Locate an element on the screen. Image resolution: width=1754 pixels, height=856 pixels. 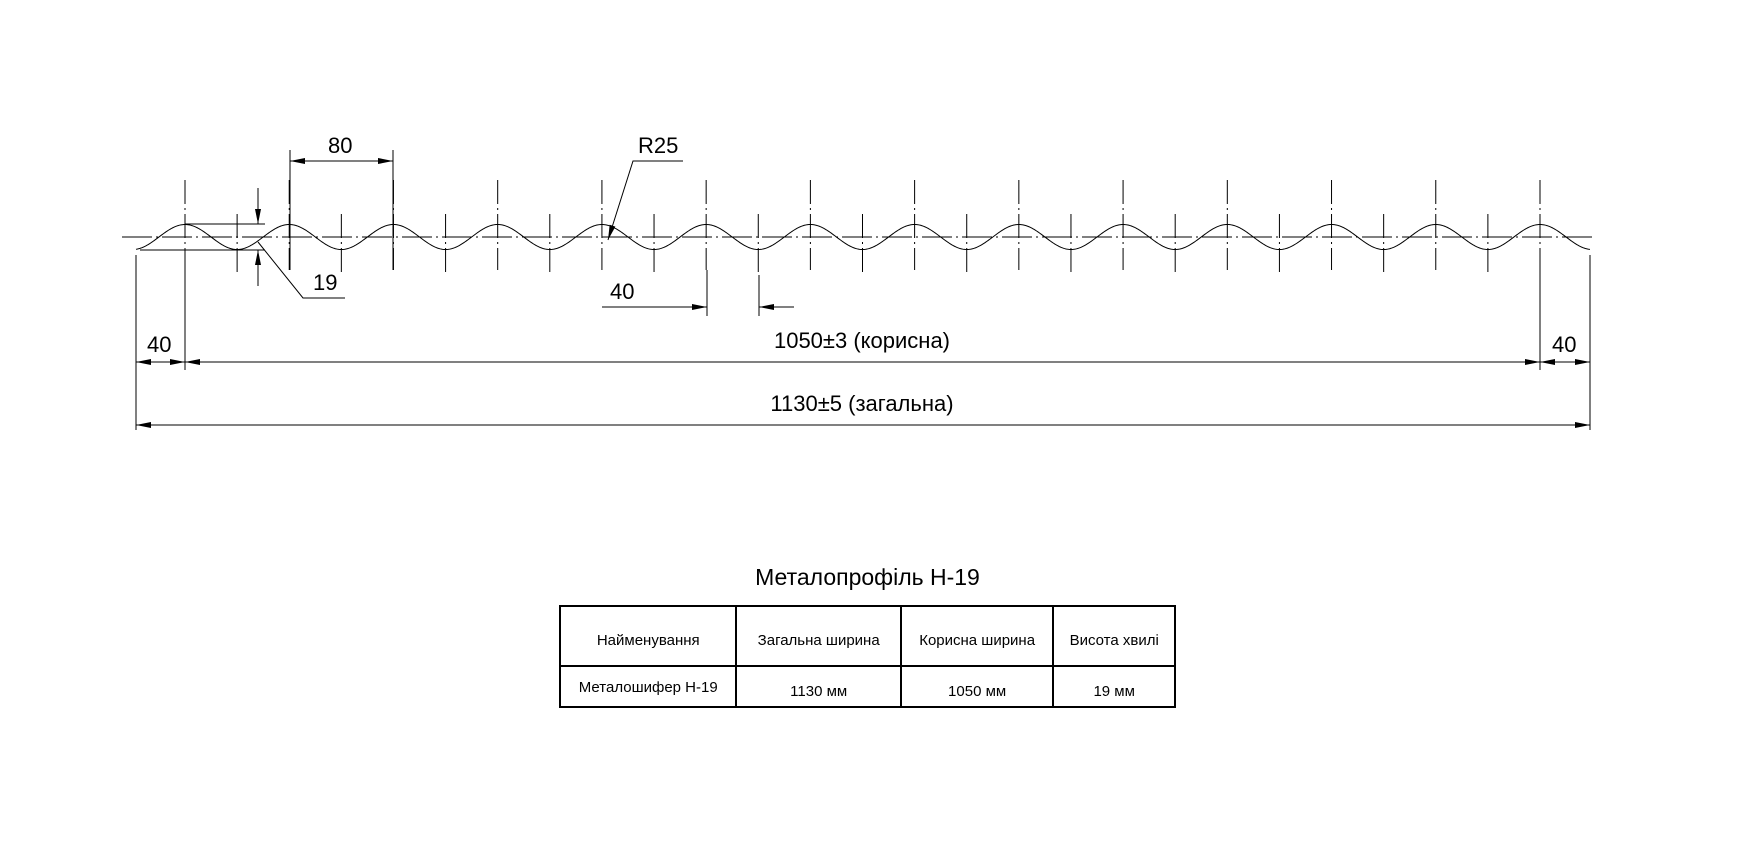
spec-title: Металопрофіль Н-19 is located at coordinates (867, 577).